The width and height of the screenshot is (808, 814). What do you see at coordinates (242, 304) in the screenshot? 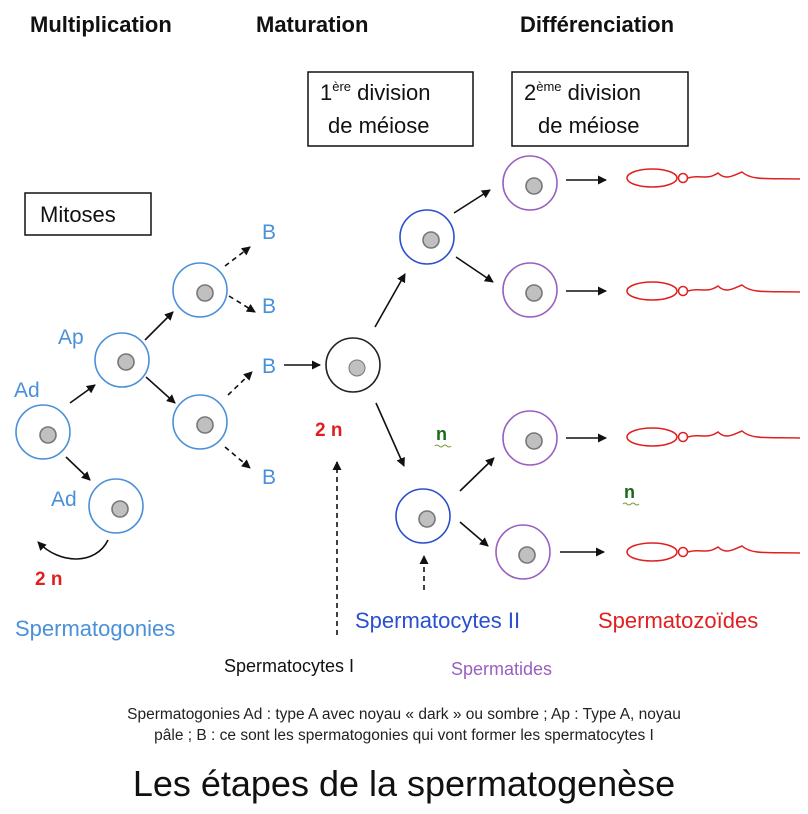
I see `arrow-to-b2` at bounding box center [242, 304].